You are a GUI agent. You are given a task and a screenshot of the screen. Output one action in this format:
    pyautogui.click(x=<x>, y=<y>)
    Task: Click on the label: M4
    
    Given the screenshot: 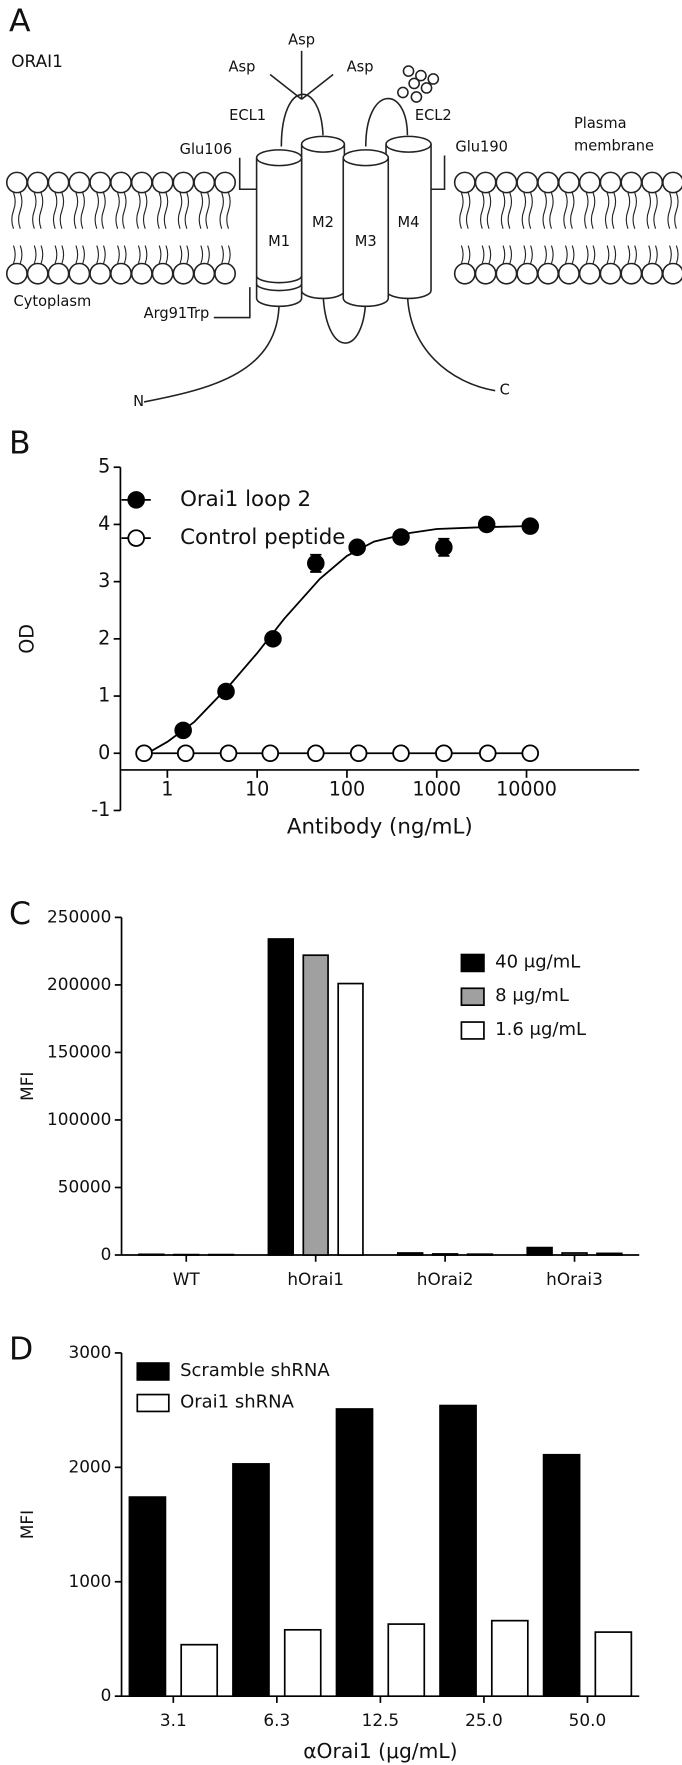 What is the action you would take?
    pyautogui.click(x=409, y=222)
    